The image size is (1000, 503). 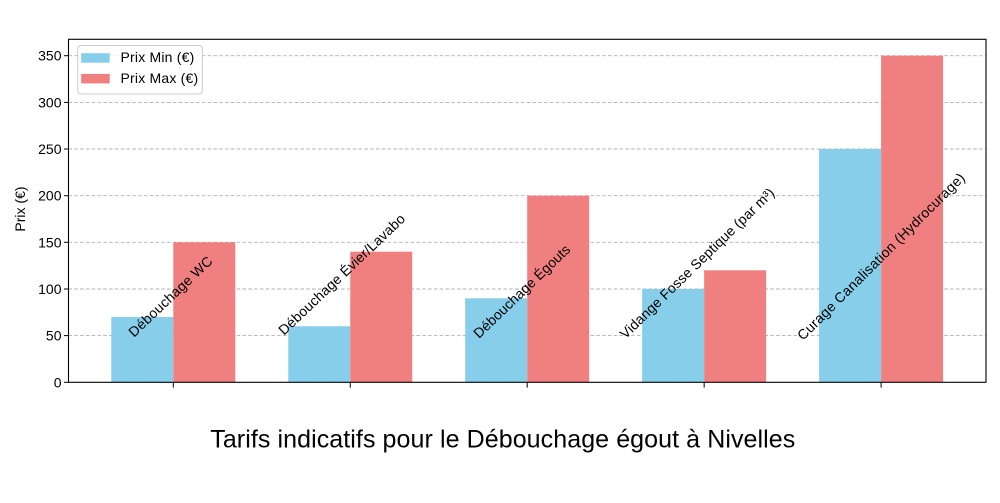 I want to click on svg-text: 250, so click(x=50, y=149).